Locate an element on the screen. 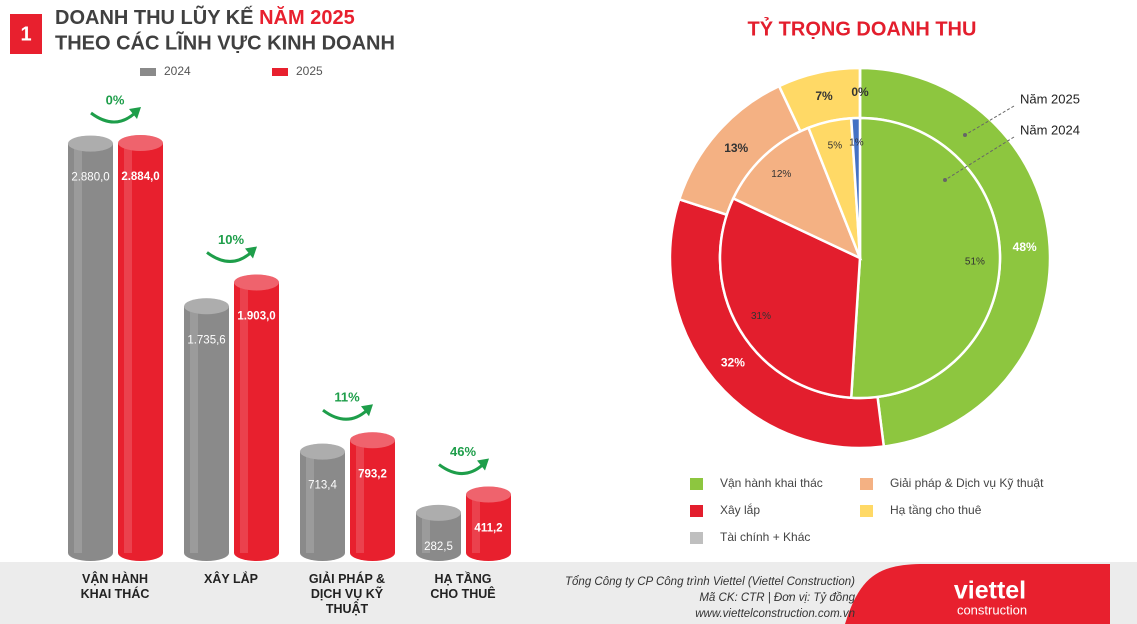 The image size is (1137, 624). value-label: 411,2 is located at coordinates (488, 529).